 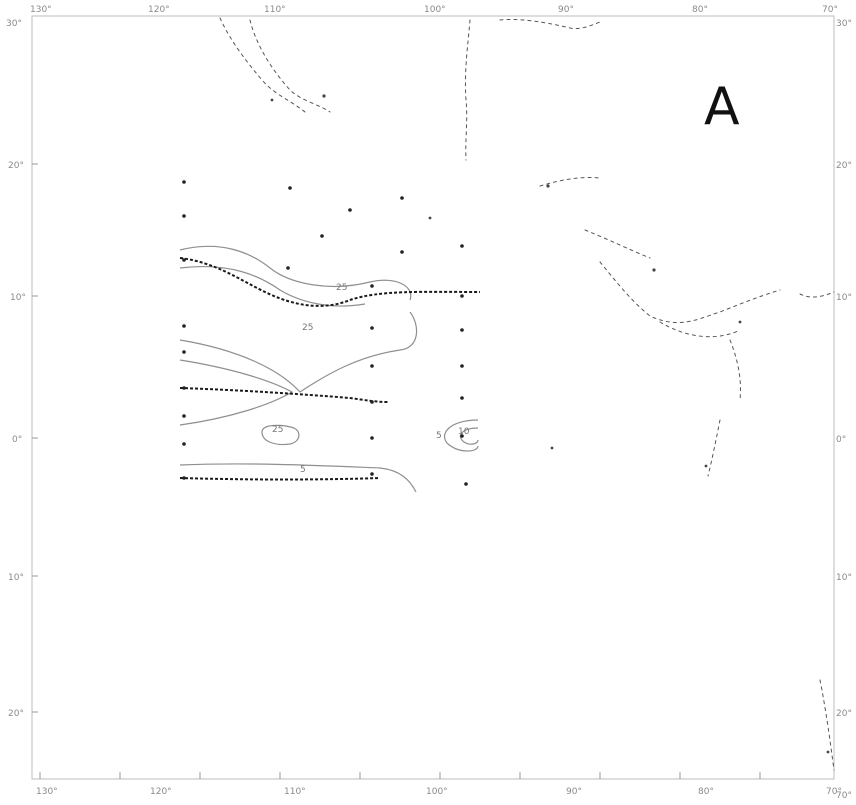 I want to click on top-lon-label: 70°, so click(x=830, y=10).